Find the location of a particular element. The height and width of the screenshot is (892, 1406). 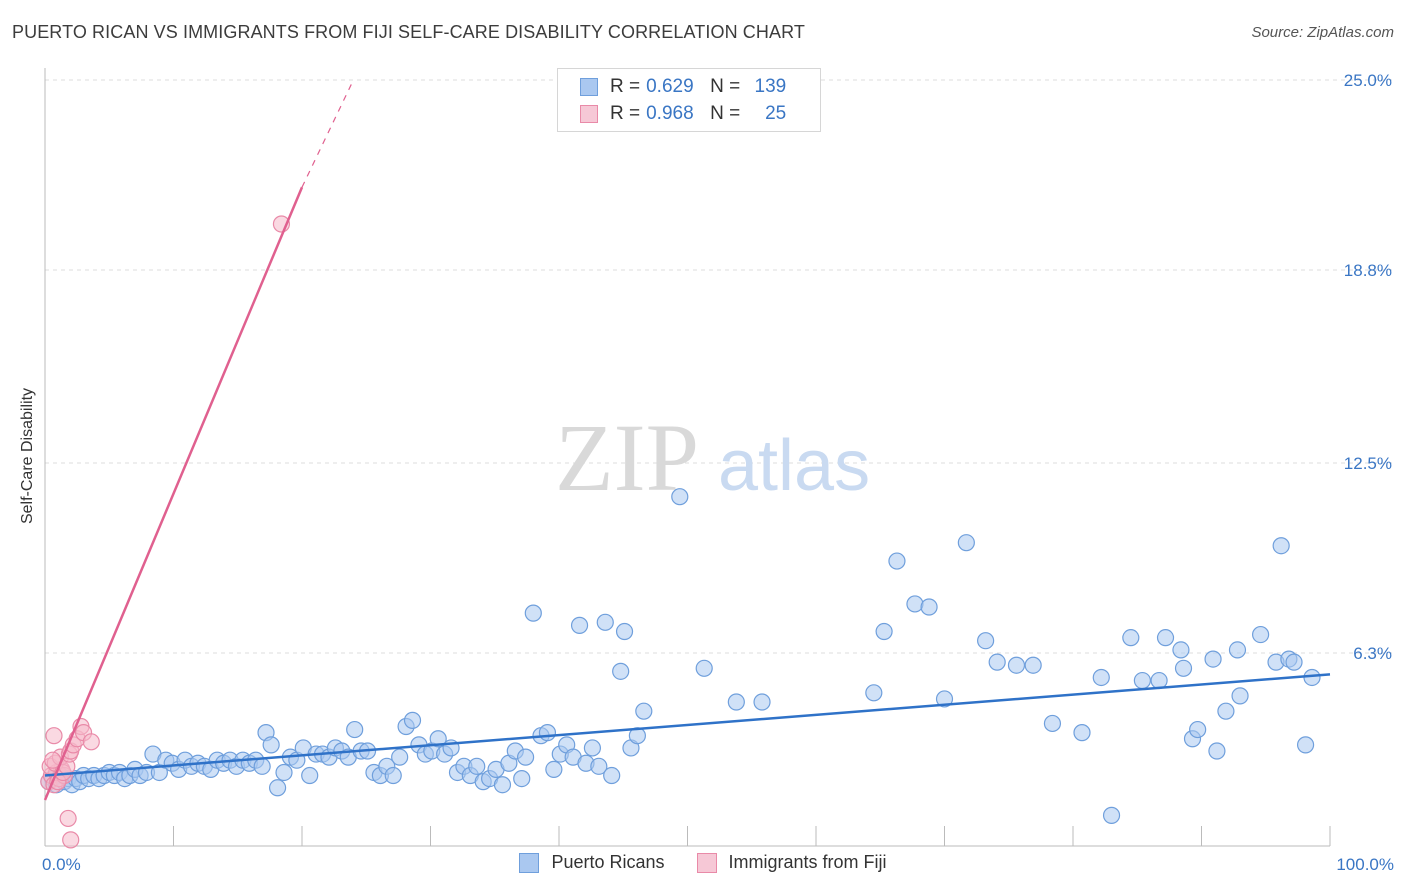

y-tick-labels: 6.3% 12.5% 18.8% 25.0% is located at coordinates (1368, 367).